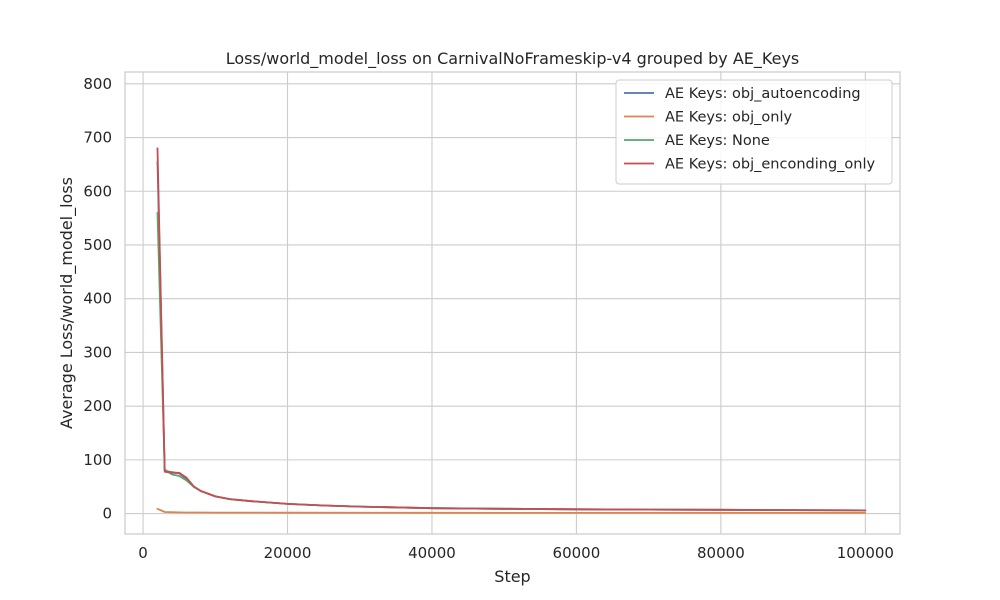 The image size is (1000, 600). Describe the element at coordinates (67, 303) in the screenshot. I see `y-axis-title: Average Loss/world_model_loss` at that location.